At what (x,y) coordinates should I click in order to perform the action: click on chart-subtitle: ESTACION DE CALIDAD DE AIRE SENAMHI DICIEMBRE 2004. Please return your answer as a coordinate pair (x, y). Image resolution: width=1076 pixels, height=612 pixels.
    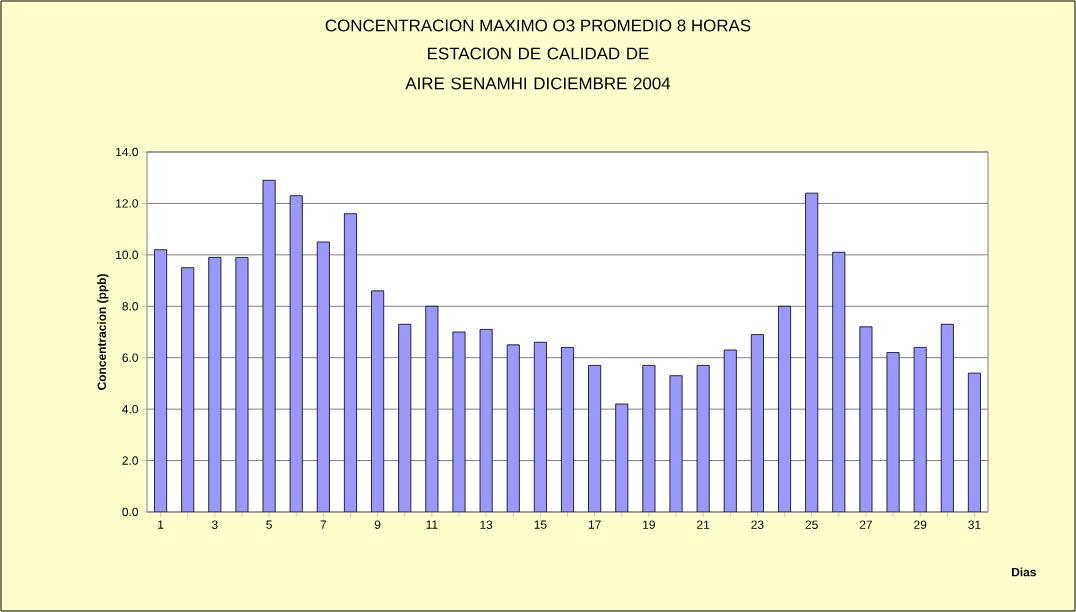
    Looking at the image, I should click on (538, 68).